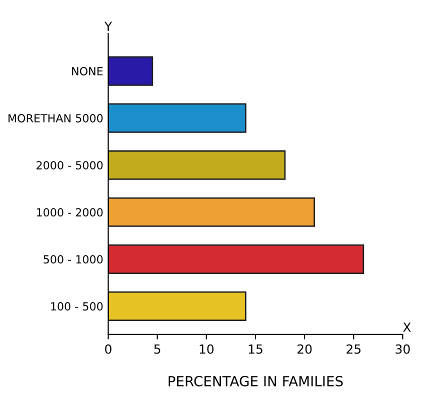 The image size is (433, 418). What do you see at coordinates (305, 349) in the screenshot?
I see `x-tick-label: 20` at bounding box center [305, 349].